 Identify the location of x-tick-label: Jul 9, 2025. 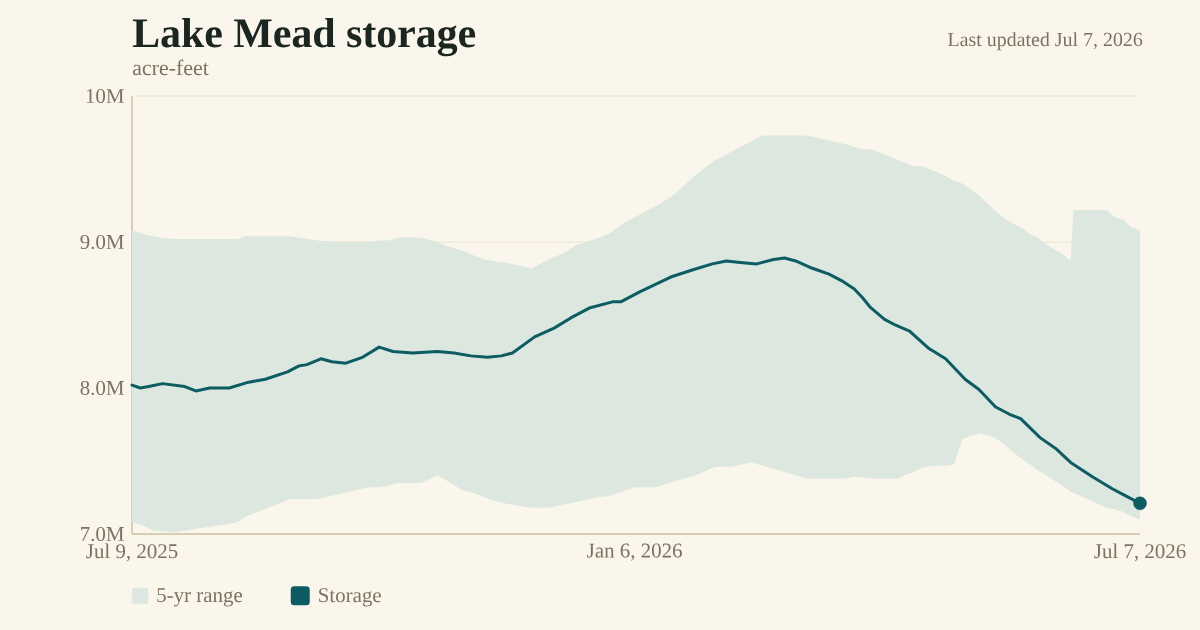
(132, 552).